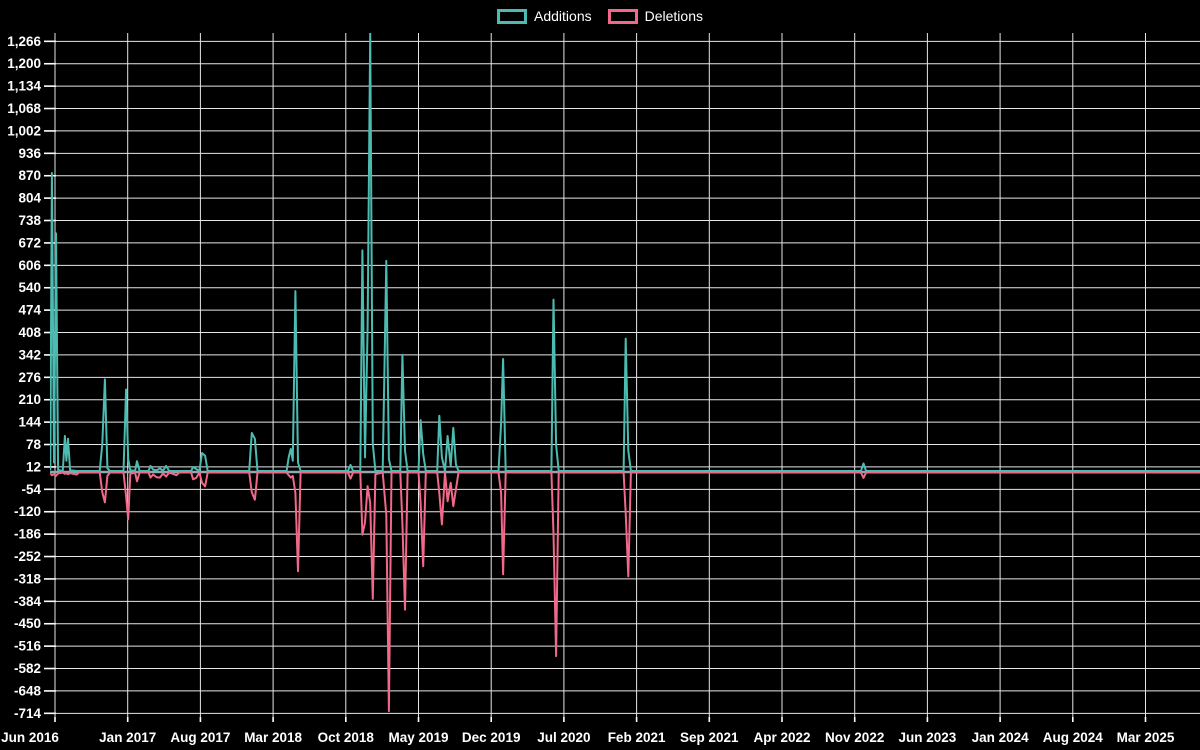 The image size is (1200, 750). Describe the element at coordinates (34, 444) in the screenshot. I see `y-tick-label: 78` at that location.